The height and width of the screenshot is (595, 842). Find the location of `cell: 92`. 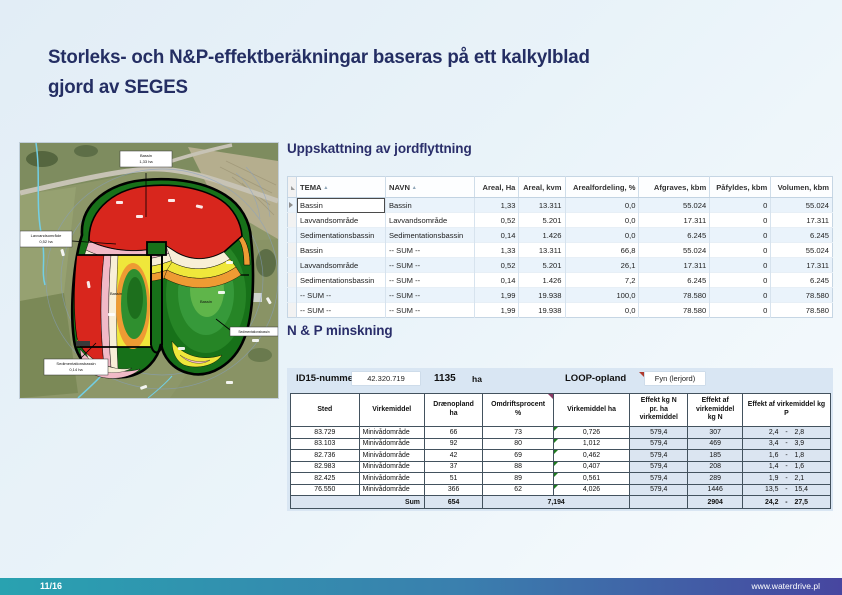

cell: 92 is located at coordinates (453, 443).